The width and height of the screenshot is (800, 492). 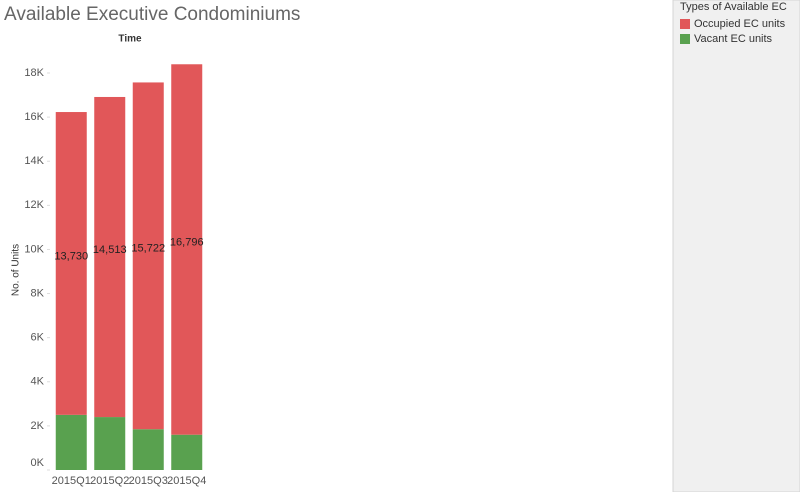 I want to click on y-tick-label: 8K, so click(x=38, y=293).